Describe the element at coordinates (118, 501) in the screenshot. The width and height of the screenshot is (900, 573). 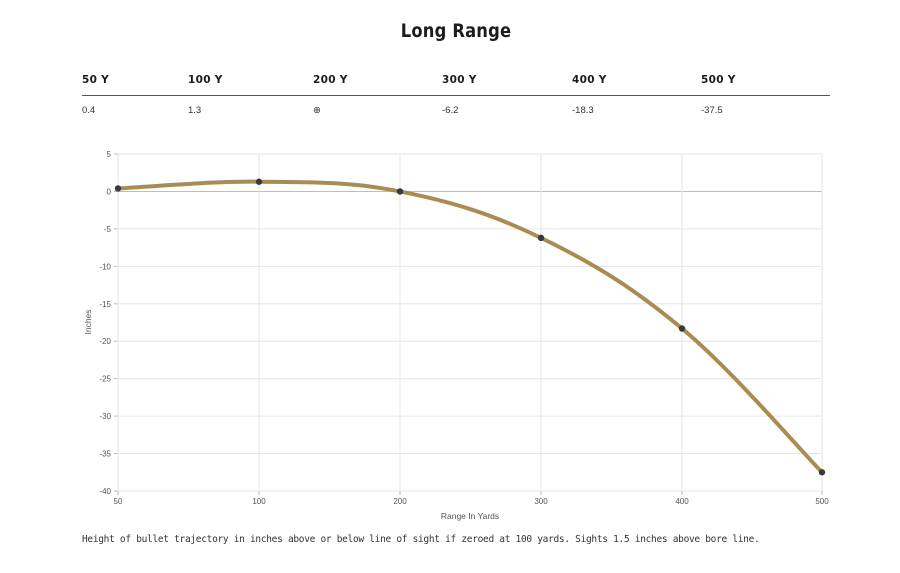
I see `x-tick-label: 50` at that location.